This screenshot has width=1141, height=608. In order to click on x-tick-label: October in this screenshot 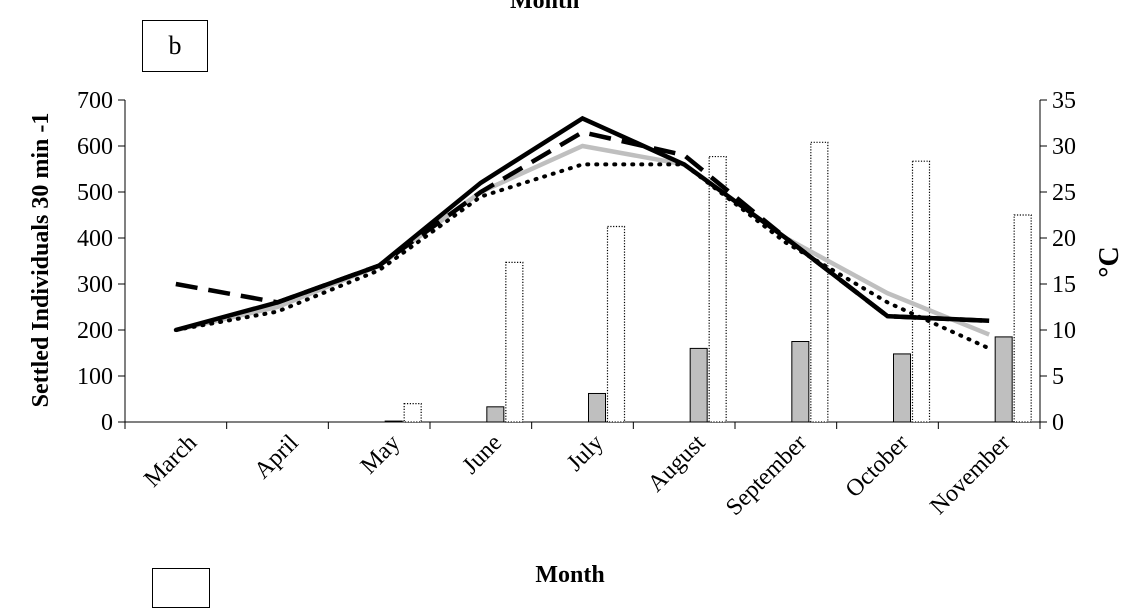, I will do `click(877, 466)`.